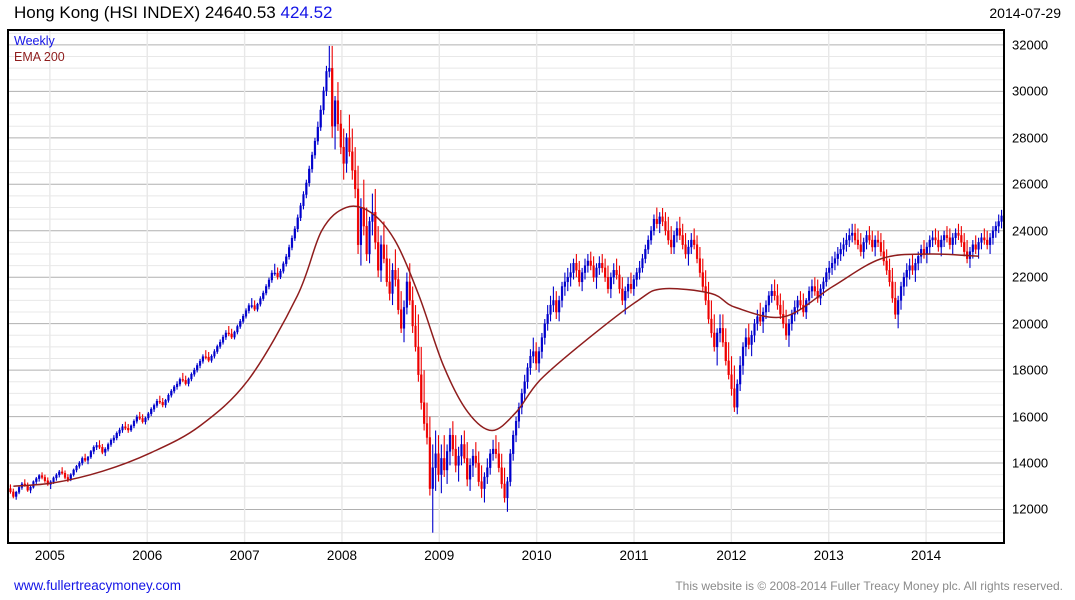 The image size is (1075, 600). What do you see at coordinates (244, 555) in the screenshot?
I see `x-tick-label: 2007` at bounding box center [244, 555].